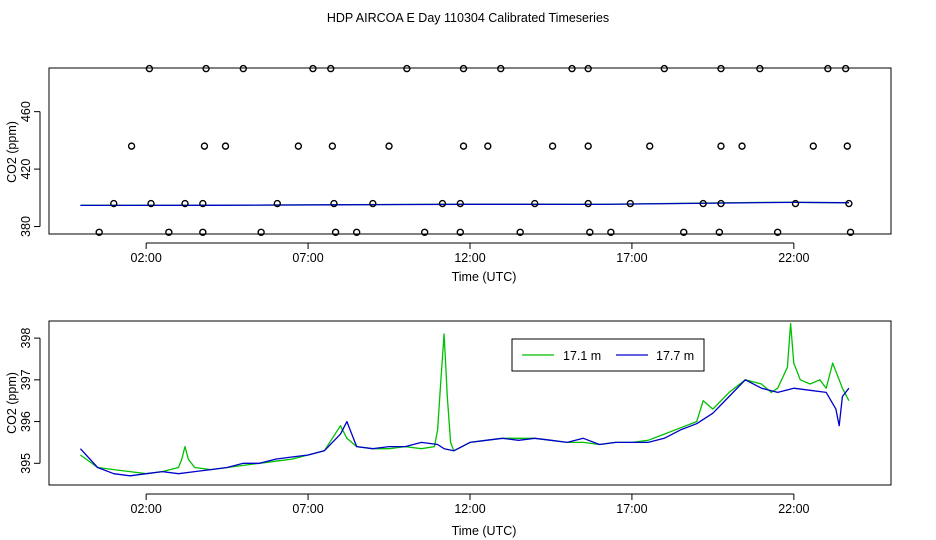 Image resolution: width=936 pixels, height=540 pixels. Describe the element at coordinates (146, 509) in the screenshot. I see `bottom-x-tick-label: 02:00` at that location.